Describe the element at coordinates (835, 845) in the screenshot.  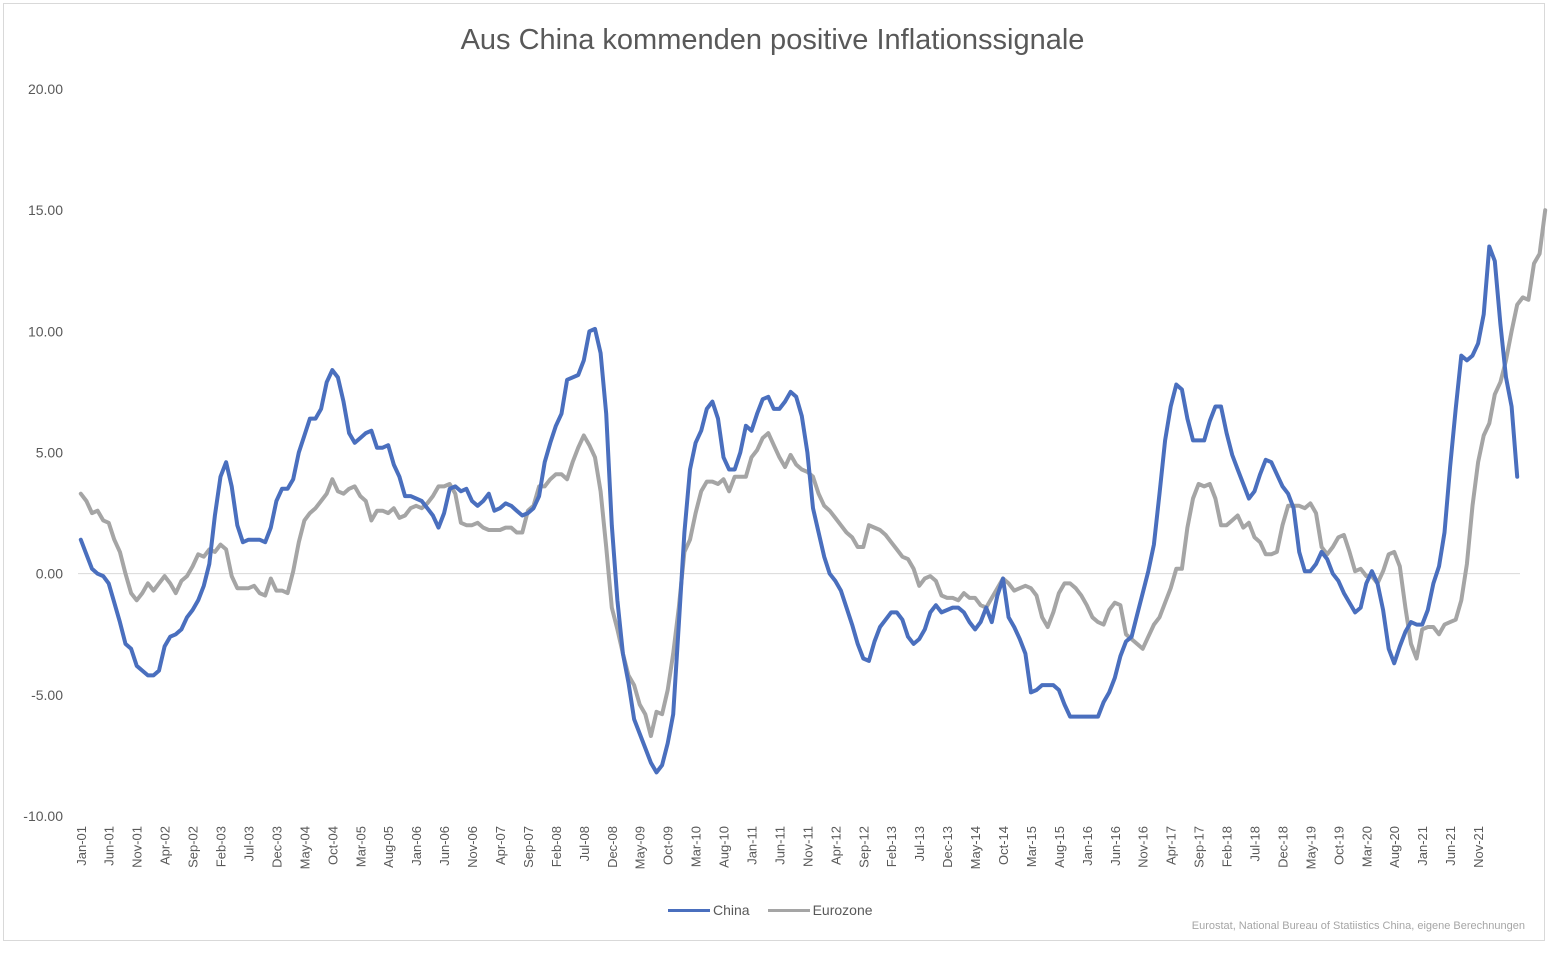
I see `x-tick-label: Apr-12` at that location.